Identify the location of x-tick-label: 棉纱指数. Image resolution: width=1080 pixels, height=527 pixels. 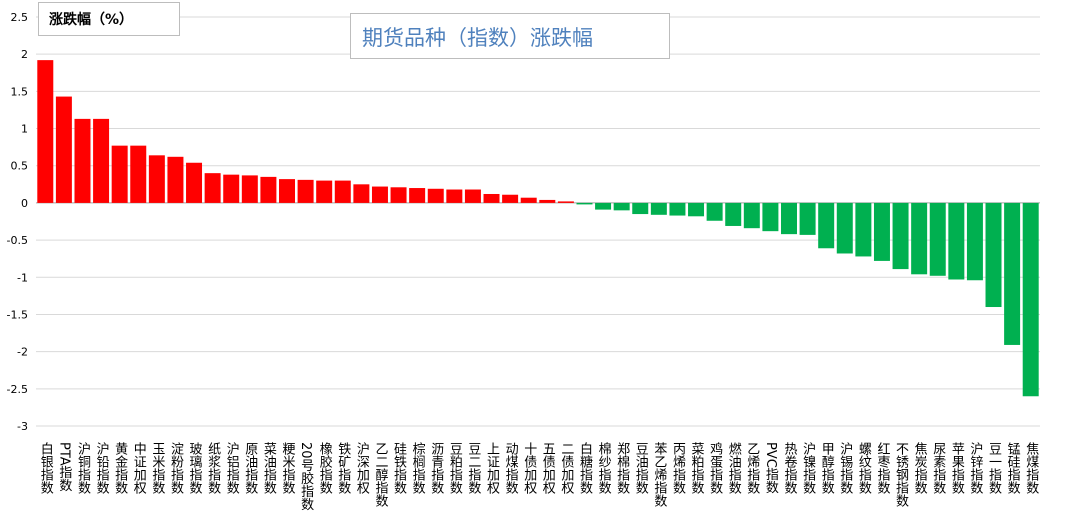
(604, 468).